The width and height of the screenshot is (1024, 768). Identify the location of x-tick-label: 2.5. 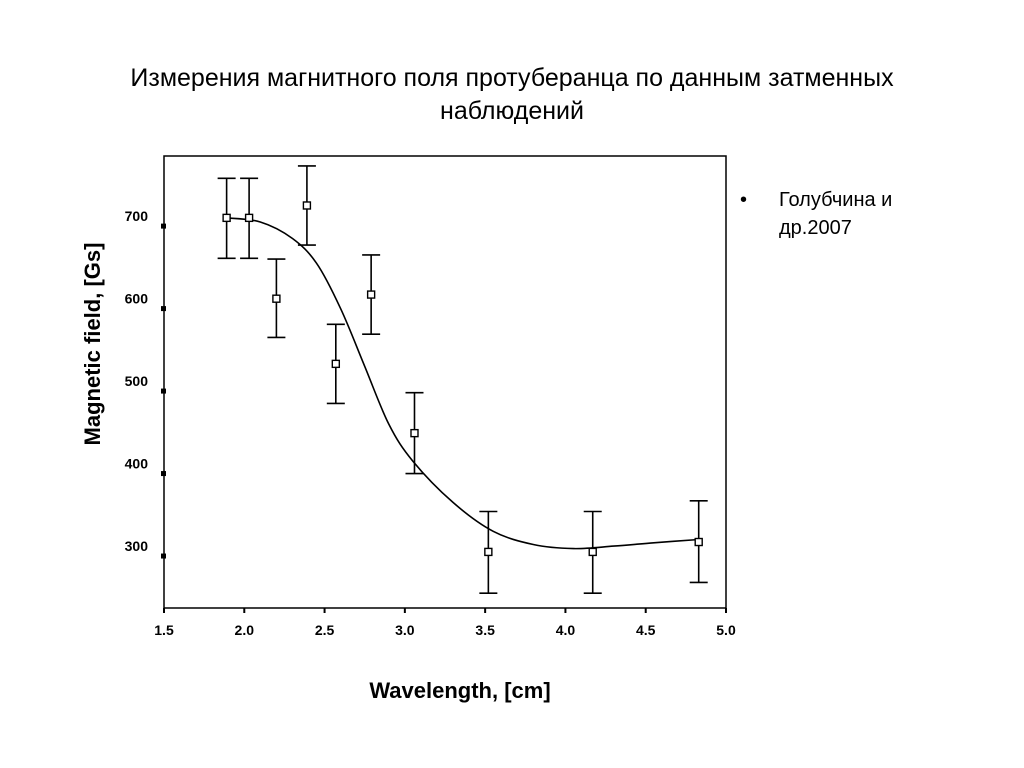
(325, 630).